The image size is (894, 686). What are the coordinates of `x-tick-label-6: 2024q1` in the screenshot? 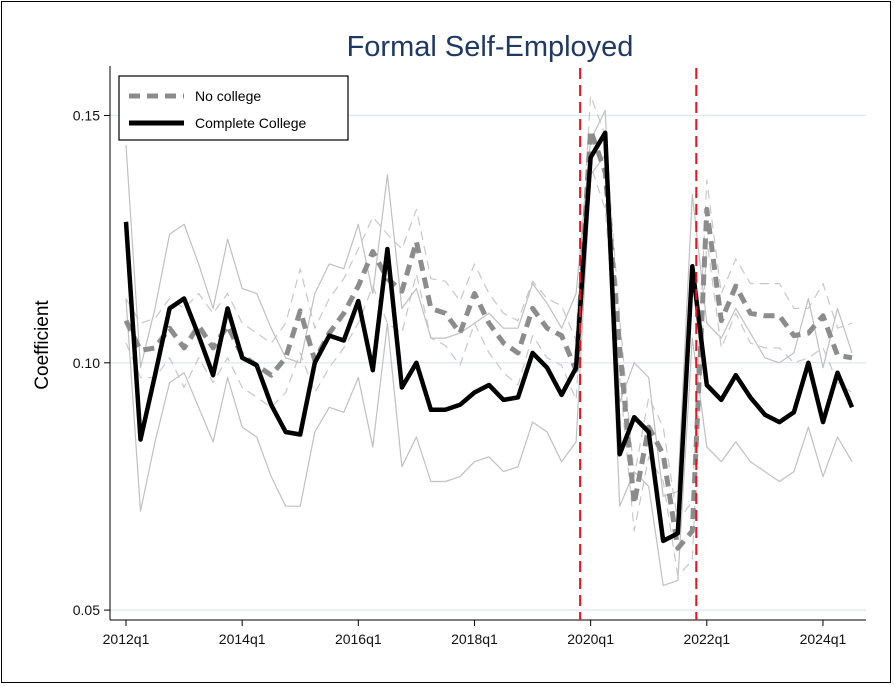 It's located at (823, 639).